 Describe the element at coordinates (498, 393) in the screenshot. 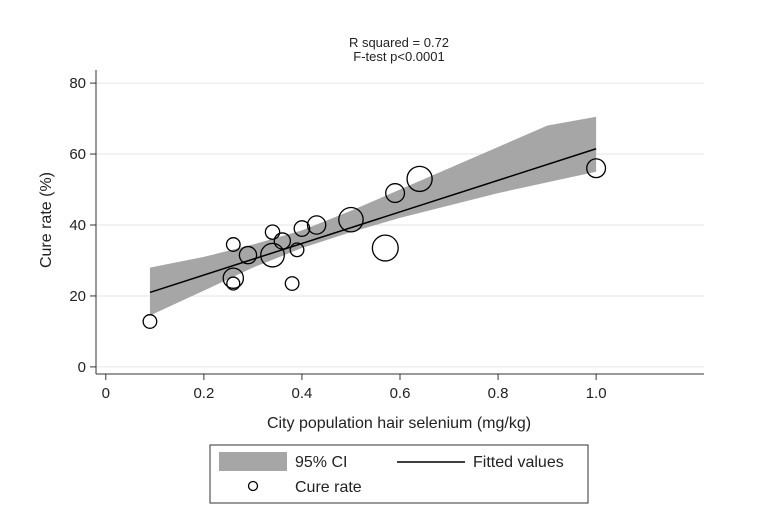

I see `x-tick-label-0.8: 0.8` at that location.